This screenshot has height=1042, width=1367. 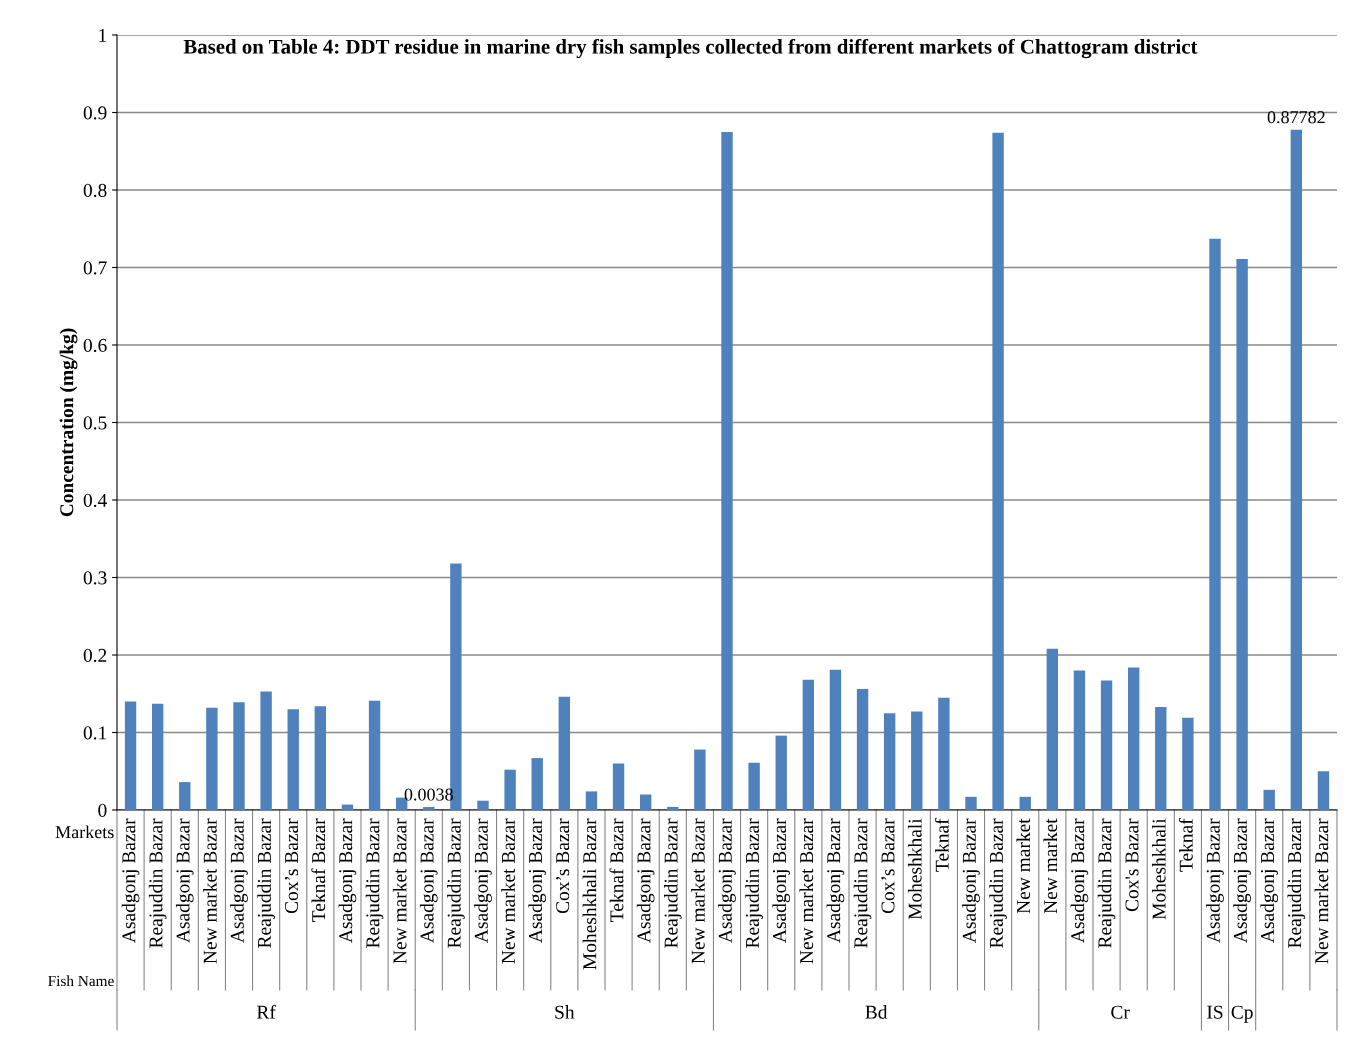 What do you see at coordinates (68, 422) in the screenshot?
I see `y-axis-title: Concentration (mg/kg)` at bounding box center [68, 422].